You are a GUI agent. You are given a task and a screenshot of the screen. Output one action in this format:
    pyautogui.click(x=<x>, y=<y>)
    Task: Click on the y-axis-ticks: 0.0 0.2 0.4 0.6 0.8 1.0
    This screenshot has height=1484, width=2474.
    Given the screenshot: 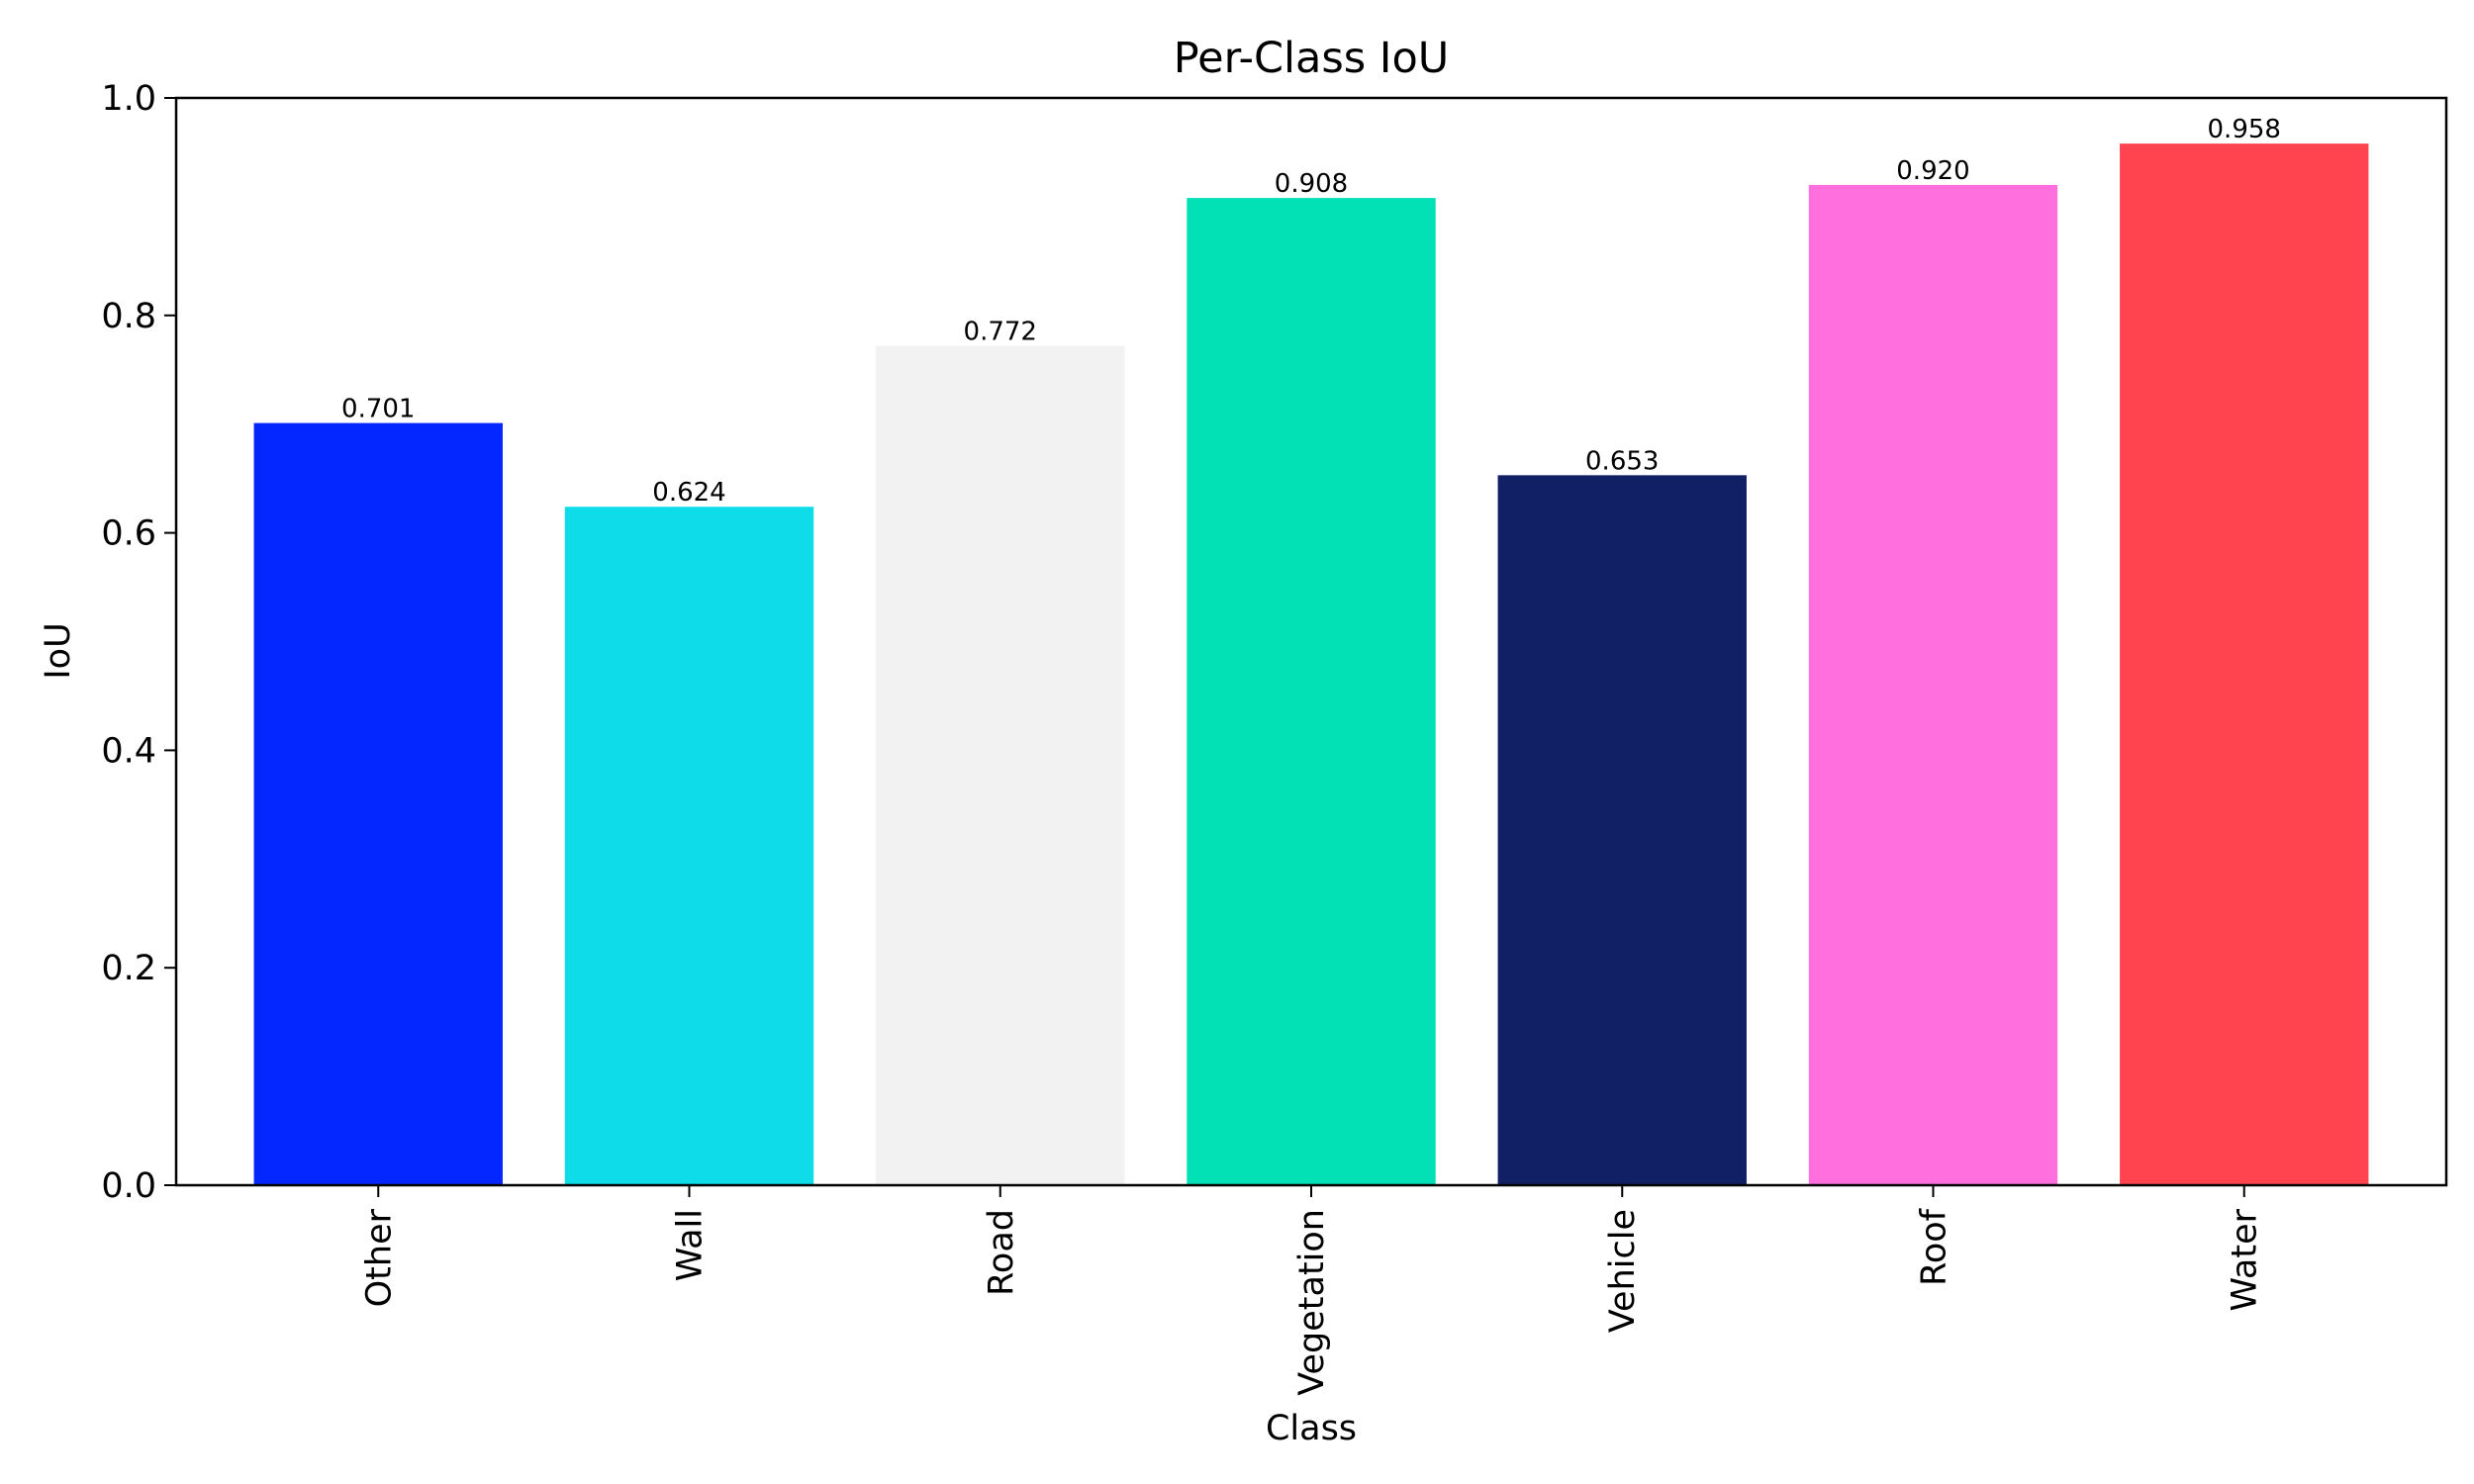 What is the action you would take?
    pyautogui.click(x=139, y=642)
    